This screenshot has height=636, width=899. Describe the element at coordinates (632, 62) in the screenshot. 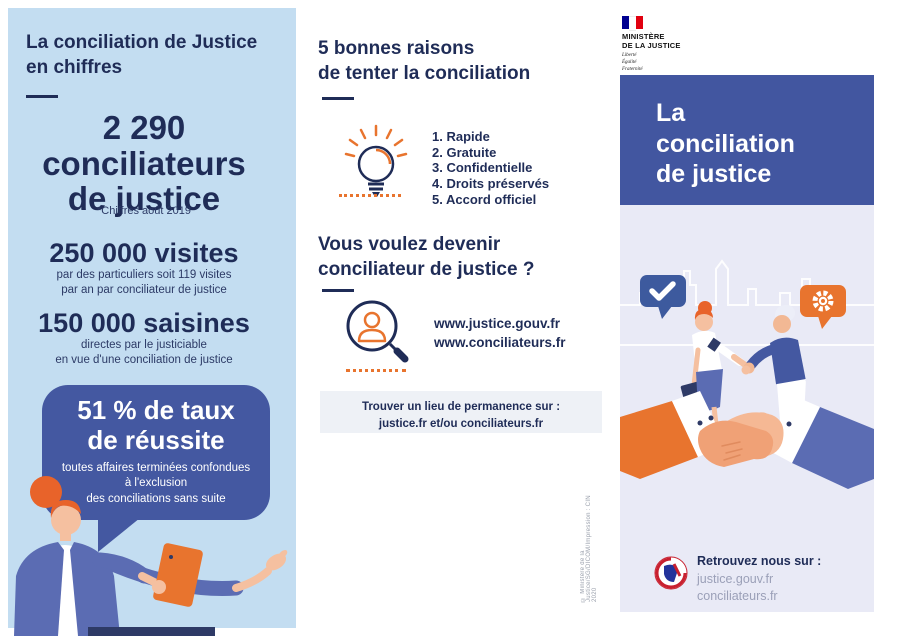

I see `ministry-motto: Liberté Égalité Fraternité` at that location.